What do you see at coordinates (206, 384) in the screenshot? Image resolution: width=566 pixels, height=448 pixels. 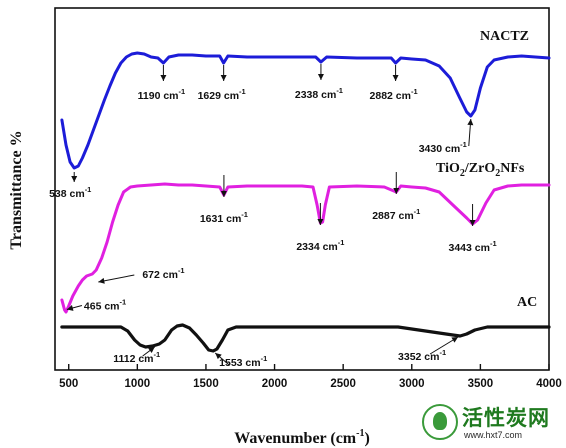 I see `x-tick-label: 1500` at bounding box center [206, 384].